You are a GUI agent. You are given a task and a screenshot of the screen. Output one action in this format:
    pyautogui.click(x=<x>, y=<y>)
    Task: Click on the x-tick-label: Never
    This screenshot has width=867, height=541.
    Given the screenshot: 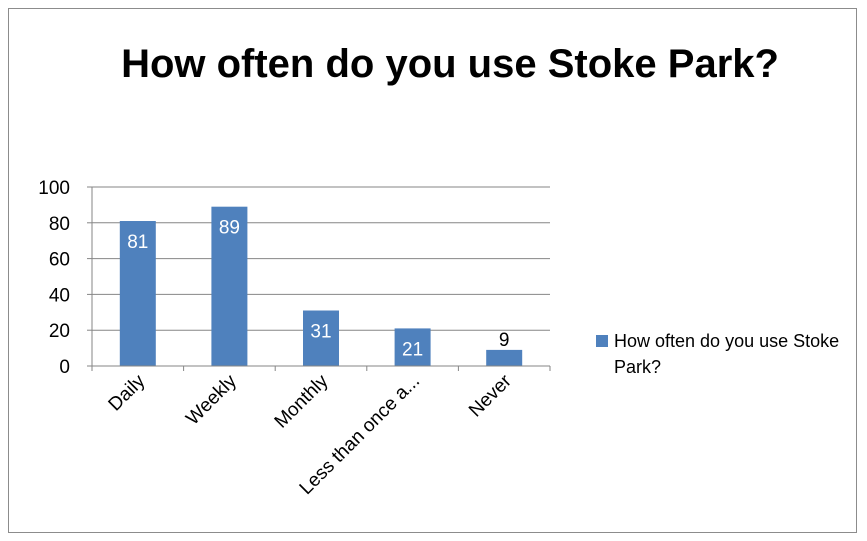 What is the action you would take?
    pyautogui.click(x=490, y=395)
    